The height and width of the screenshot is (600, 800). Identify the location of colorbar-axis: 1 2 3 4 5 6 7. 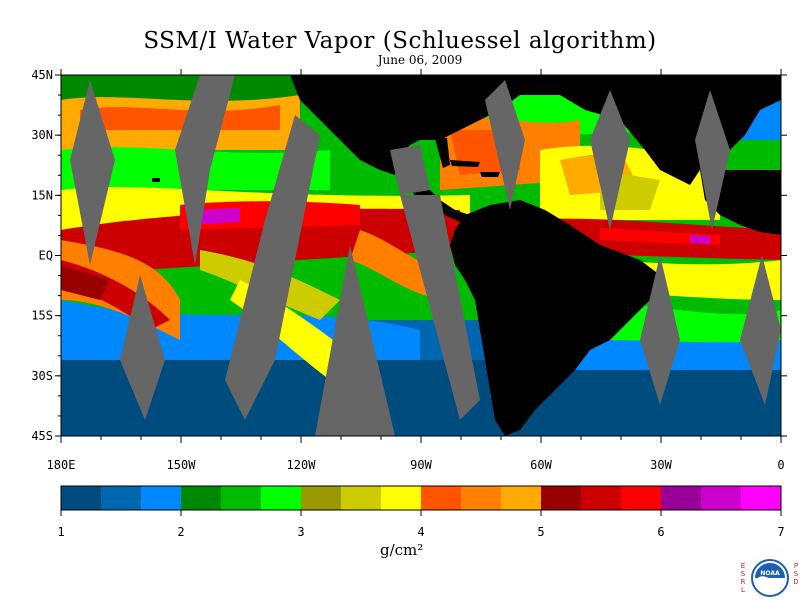
(421, 524).